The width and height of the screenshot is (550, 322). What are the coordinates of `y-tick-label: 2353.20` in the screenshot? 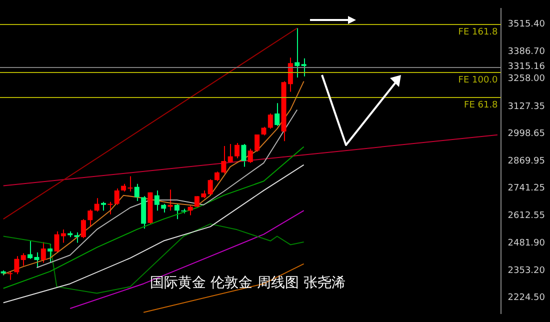 It's located at (527, 271).